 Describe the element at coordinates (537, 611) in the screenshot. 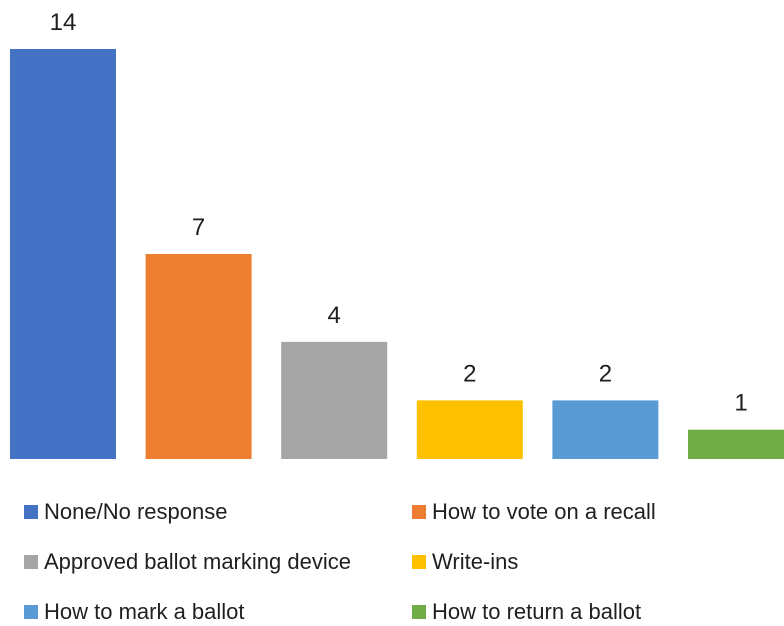

I see `legend-label-how-to-return-a-ballot: How to return a ballot` at that location.